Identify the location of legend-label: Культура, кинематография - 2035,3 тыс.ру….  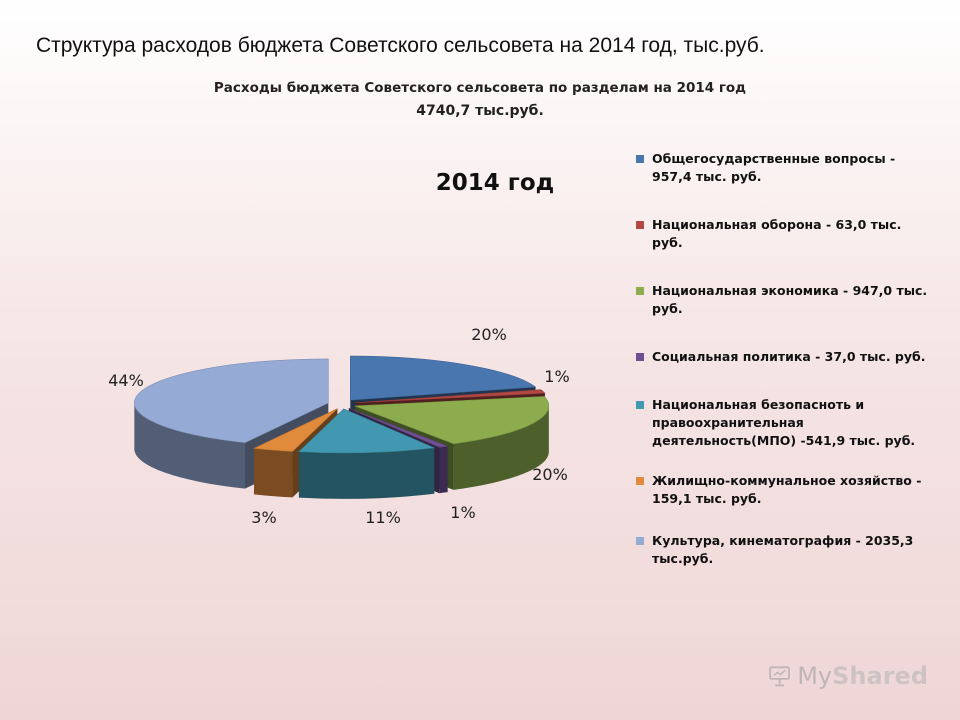
(783, 549).